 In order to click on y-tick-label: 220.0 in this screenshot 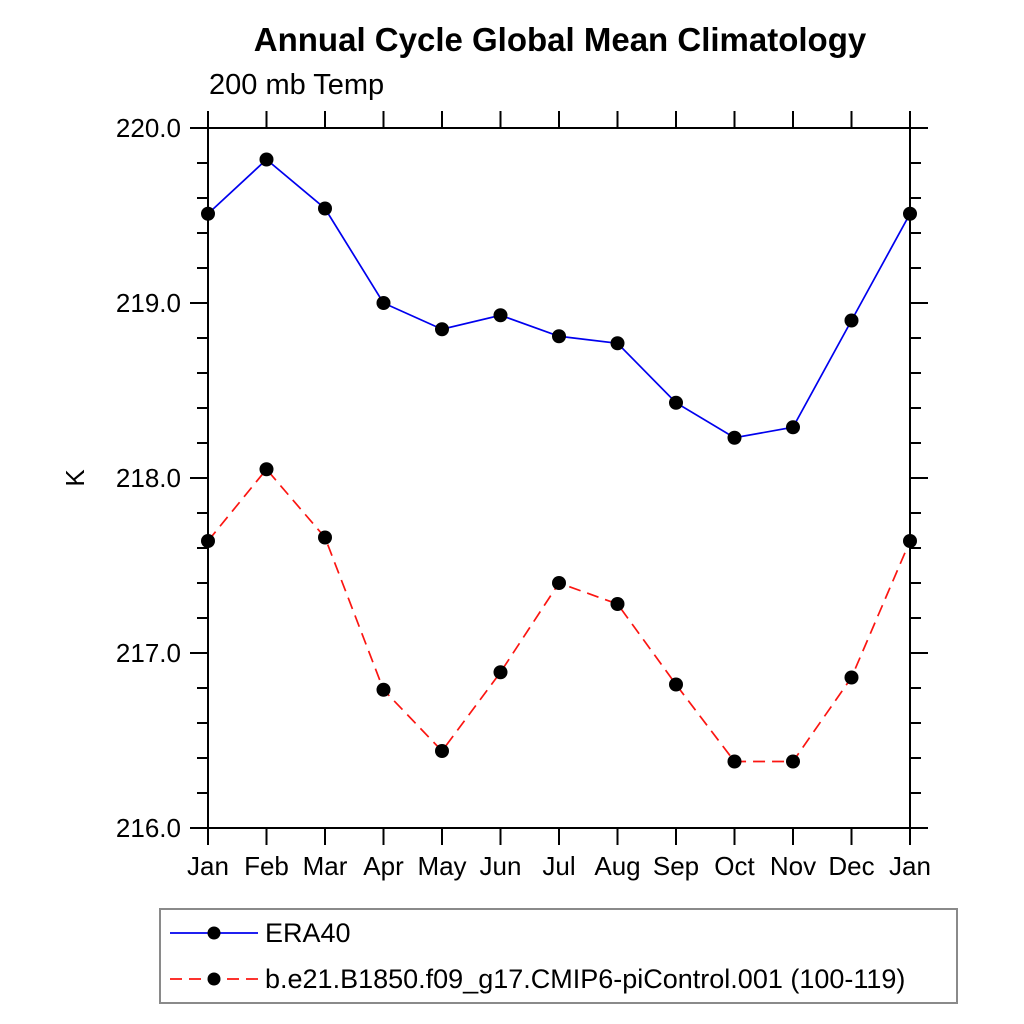, I will do `click(148, 128)`.